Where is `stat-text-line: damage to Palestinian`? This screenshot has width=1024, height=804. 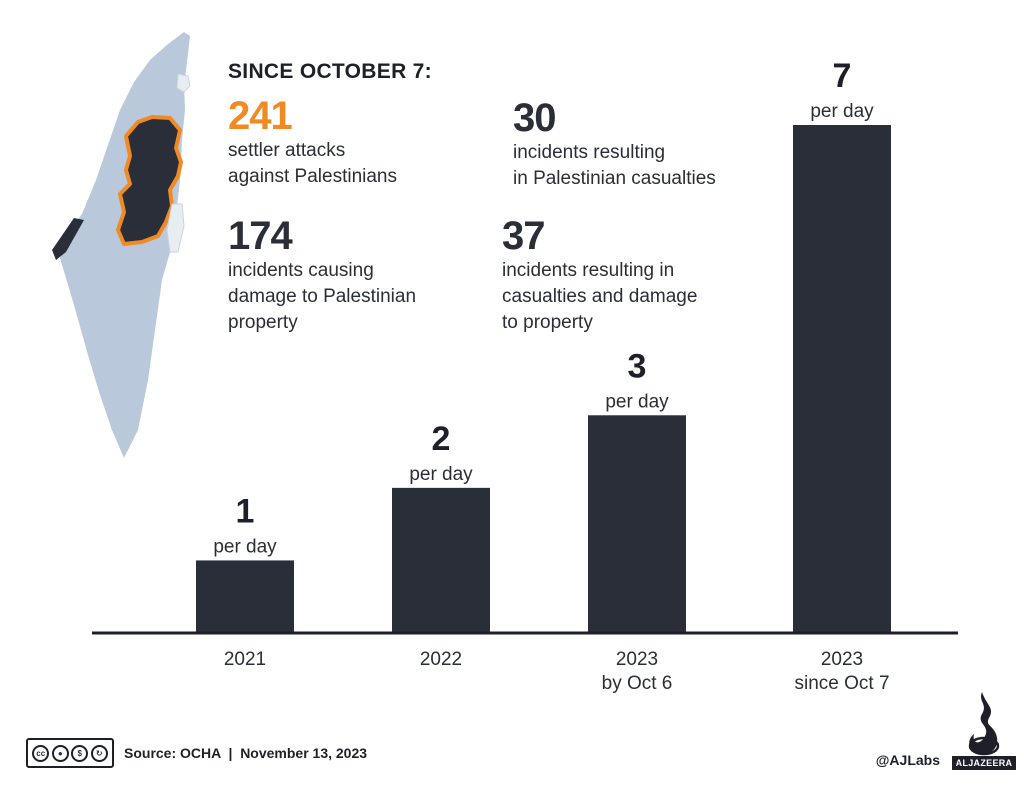 stat-text-line: damage to Palestinian is located at coordinates (322, 296).